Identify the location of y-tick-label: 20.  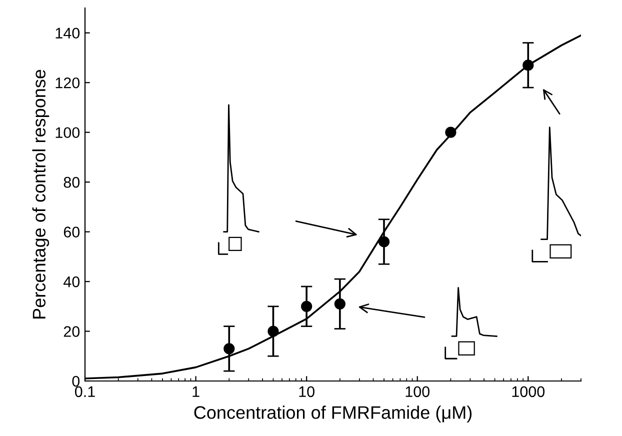
(72, 331).